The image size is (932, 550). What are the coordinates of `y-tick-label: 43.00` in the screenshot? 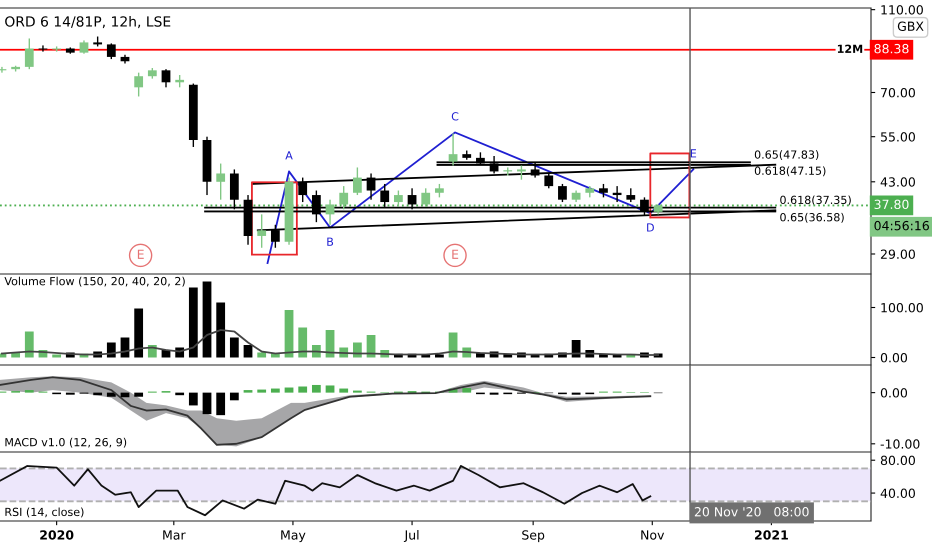 It's located at (897, 182).